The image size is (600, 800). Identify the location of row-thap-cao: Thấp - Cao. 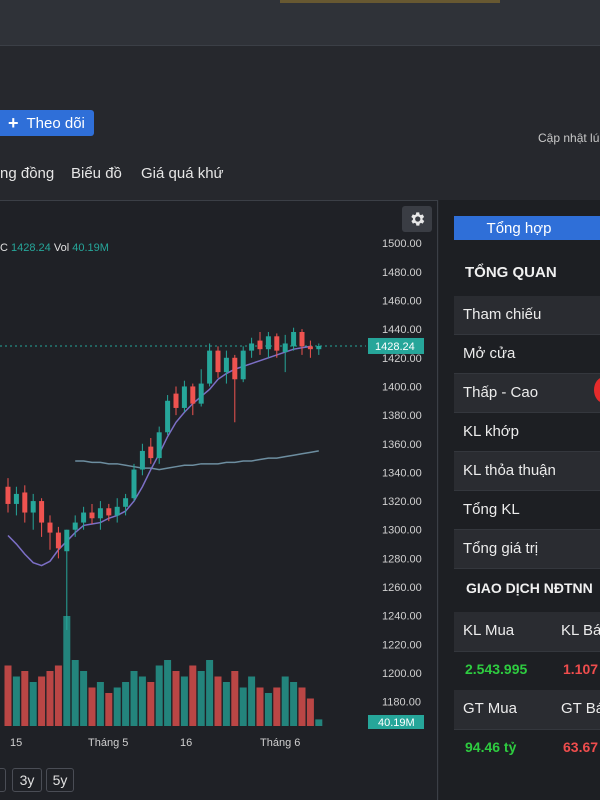
(527, 393).